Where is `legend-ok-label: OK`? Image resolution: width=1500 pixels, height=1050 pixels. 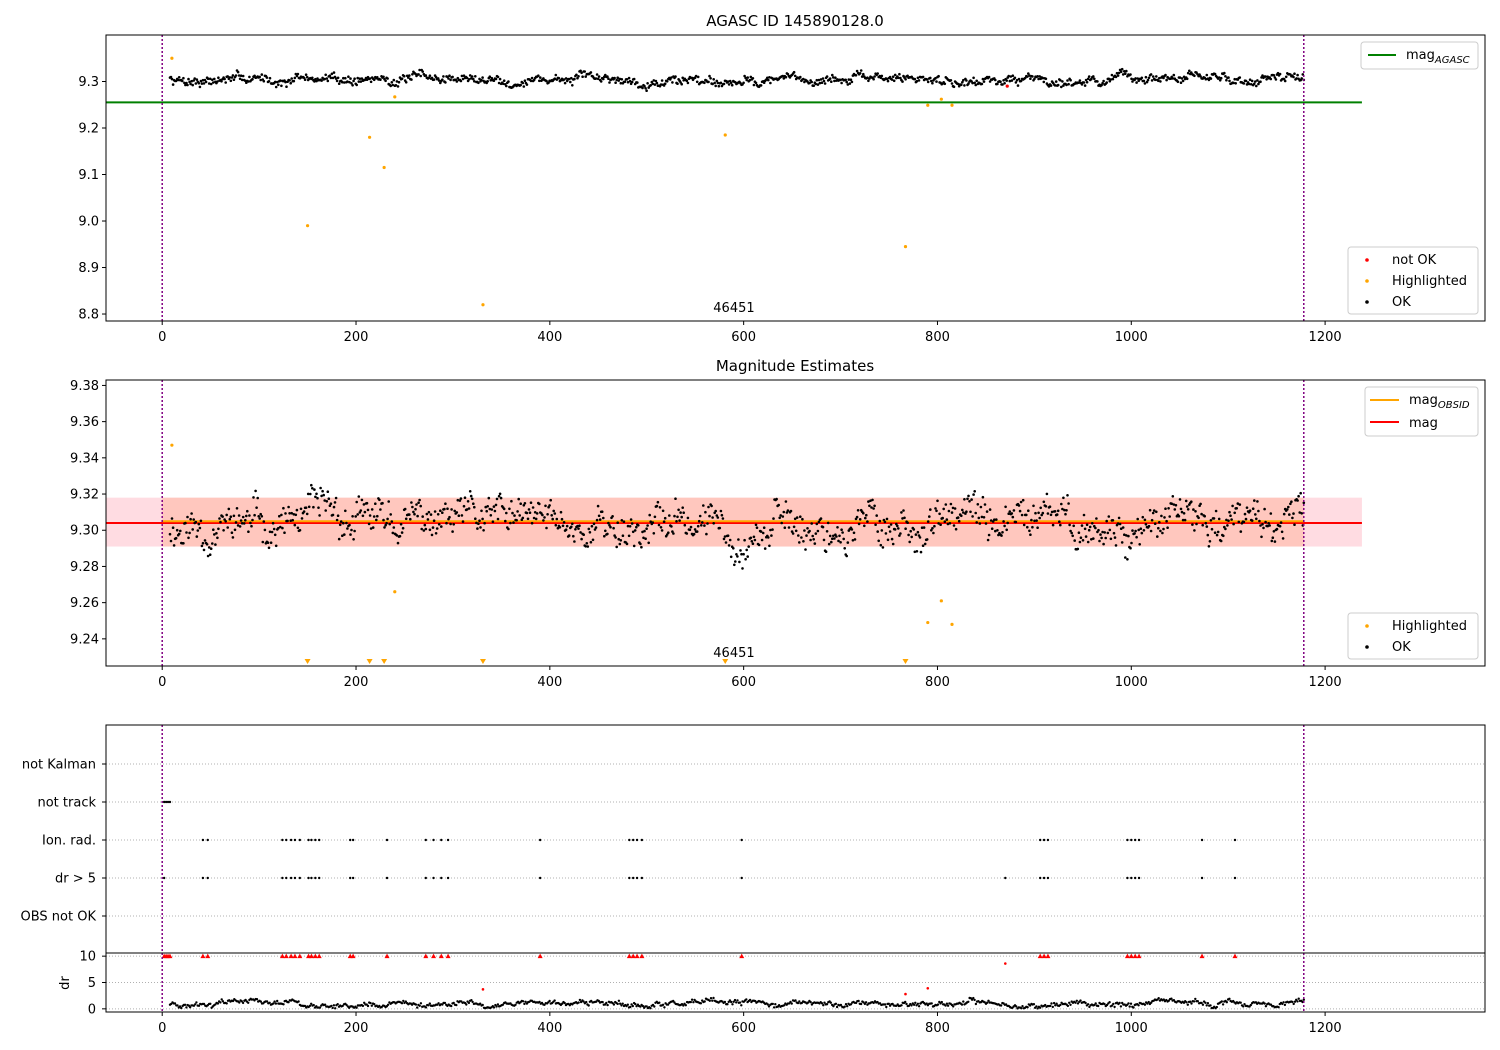 legend-ok-label: OK is located at coordinates (1401, 647).